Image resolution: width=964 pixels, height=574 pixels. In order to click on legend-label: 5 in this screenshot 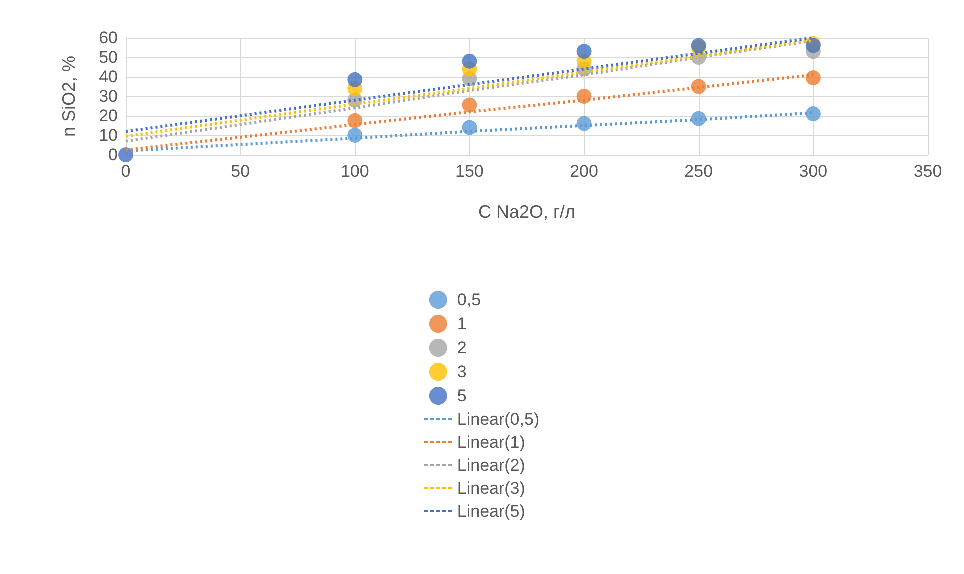, I will do `click(462, 396)`.